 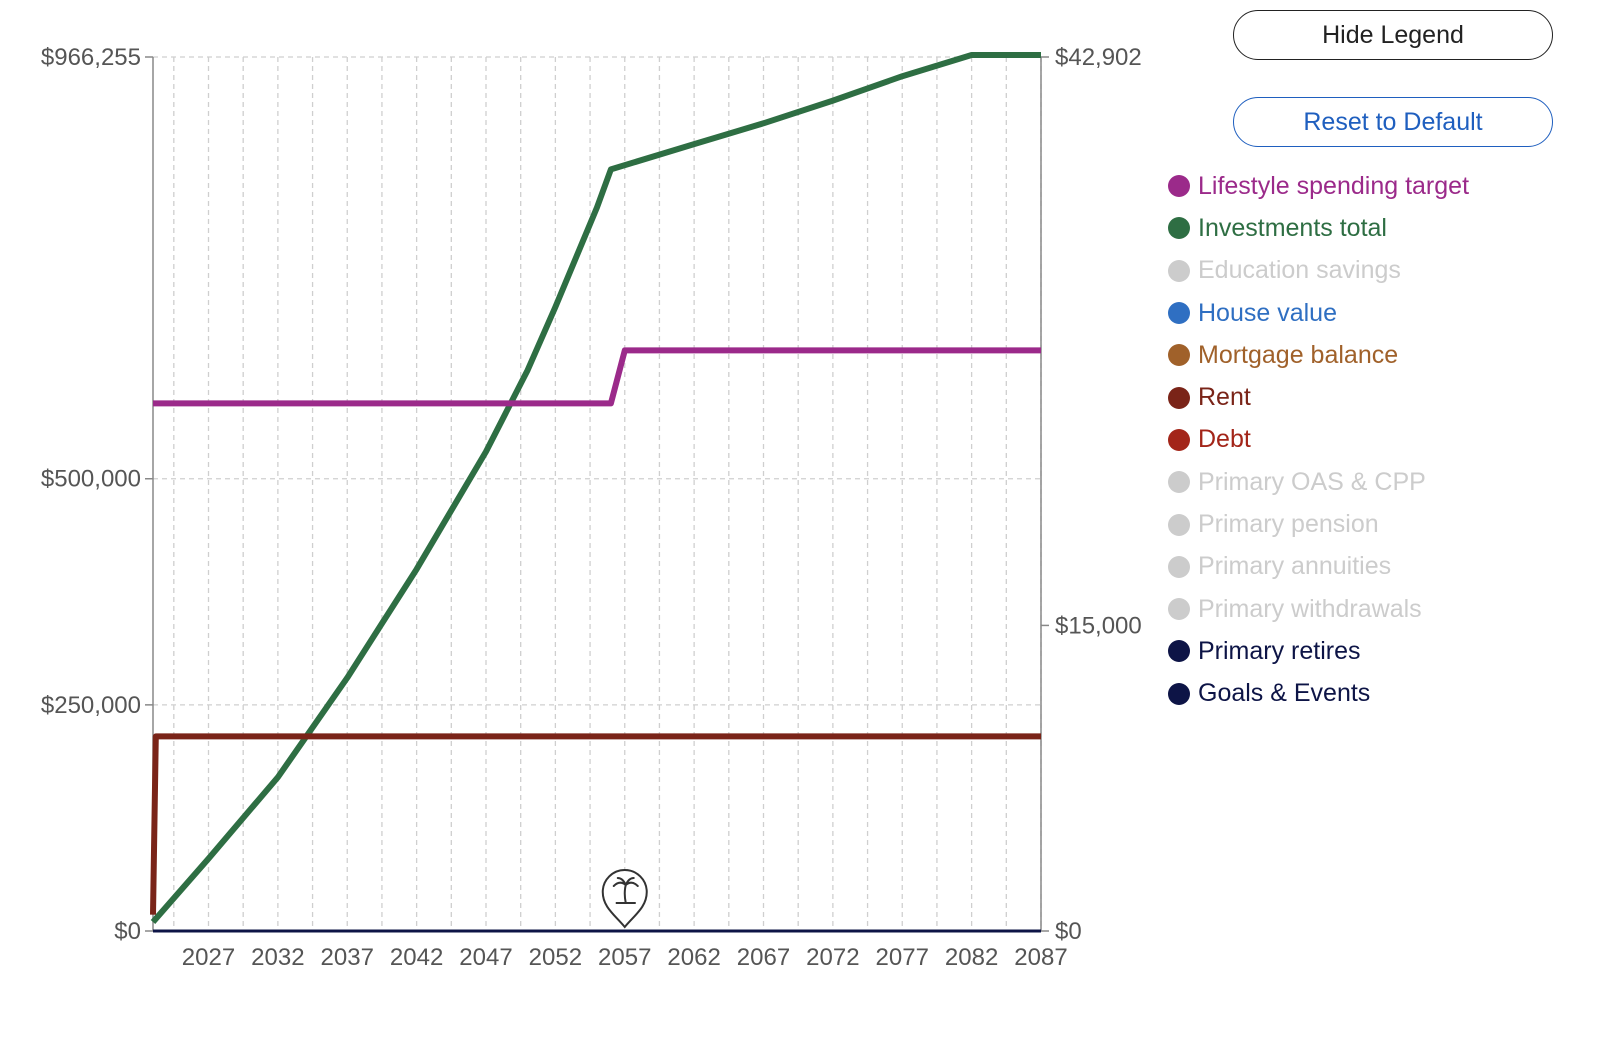 I want to click on legend-label: Rent, so click(x=1224, y=397).